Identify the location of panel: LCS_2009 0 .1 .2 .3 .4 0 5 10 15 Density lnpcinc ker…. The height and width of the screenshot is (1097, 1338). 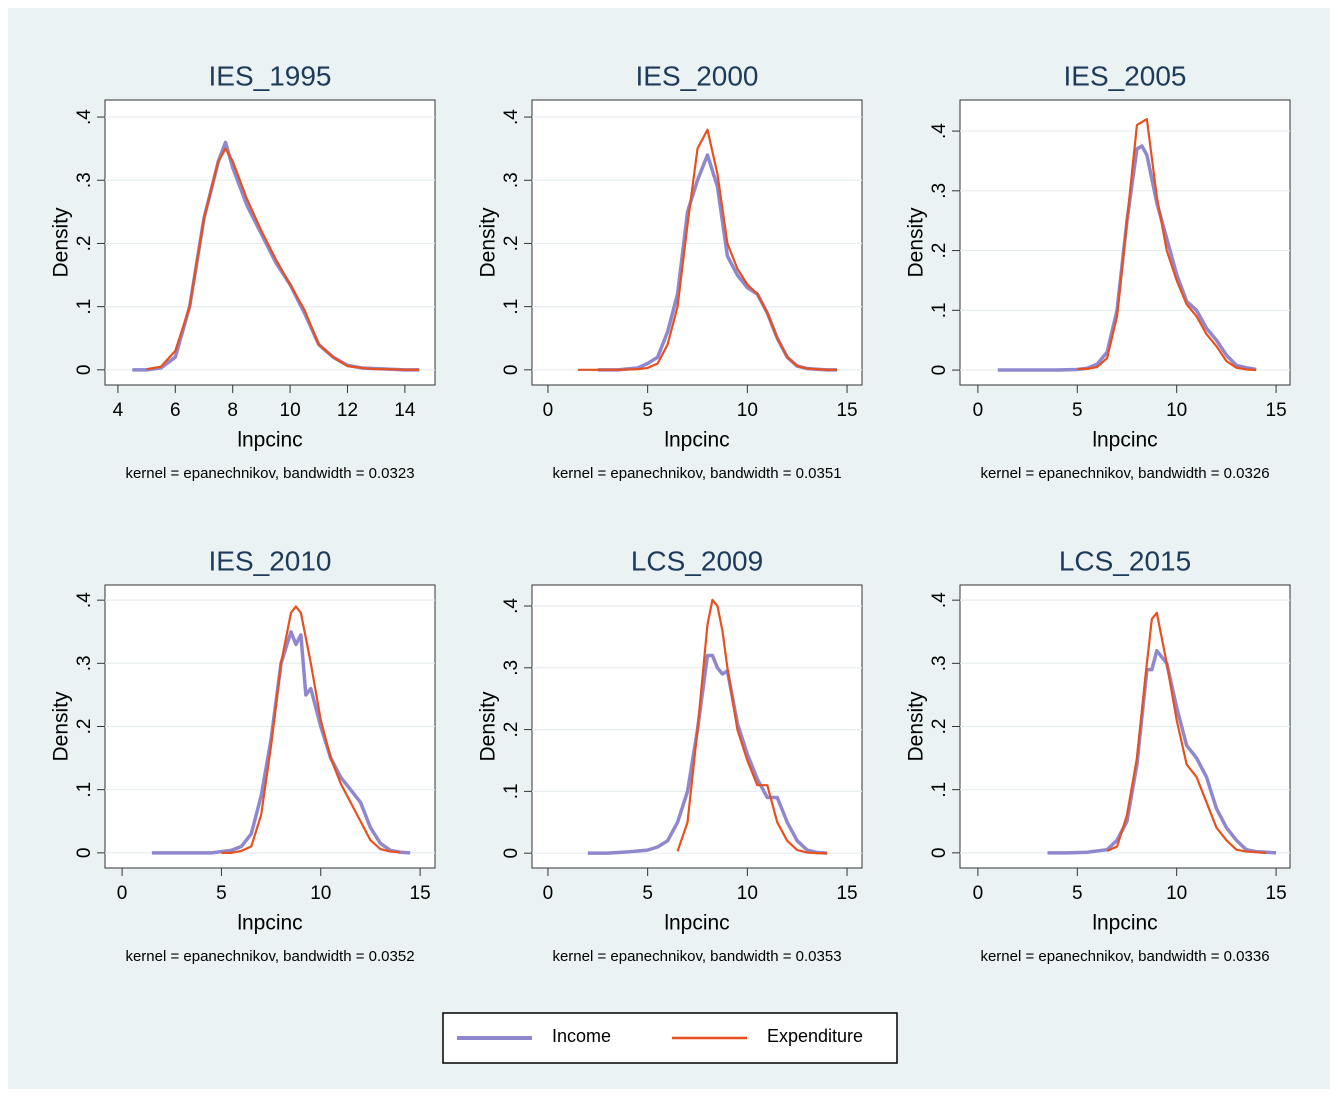
(670, 755).